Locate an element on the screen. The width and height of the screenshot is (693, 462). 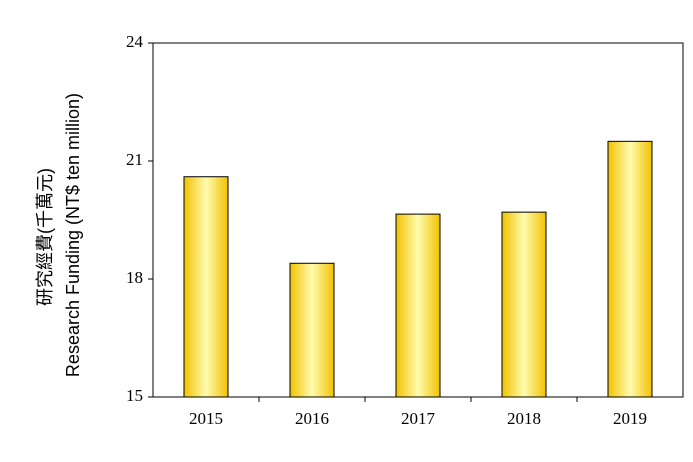
x-tick-label: 2017 is located at coordinates (418, 418).